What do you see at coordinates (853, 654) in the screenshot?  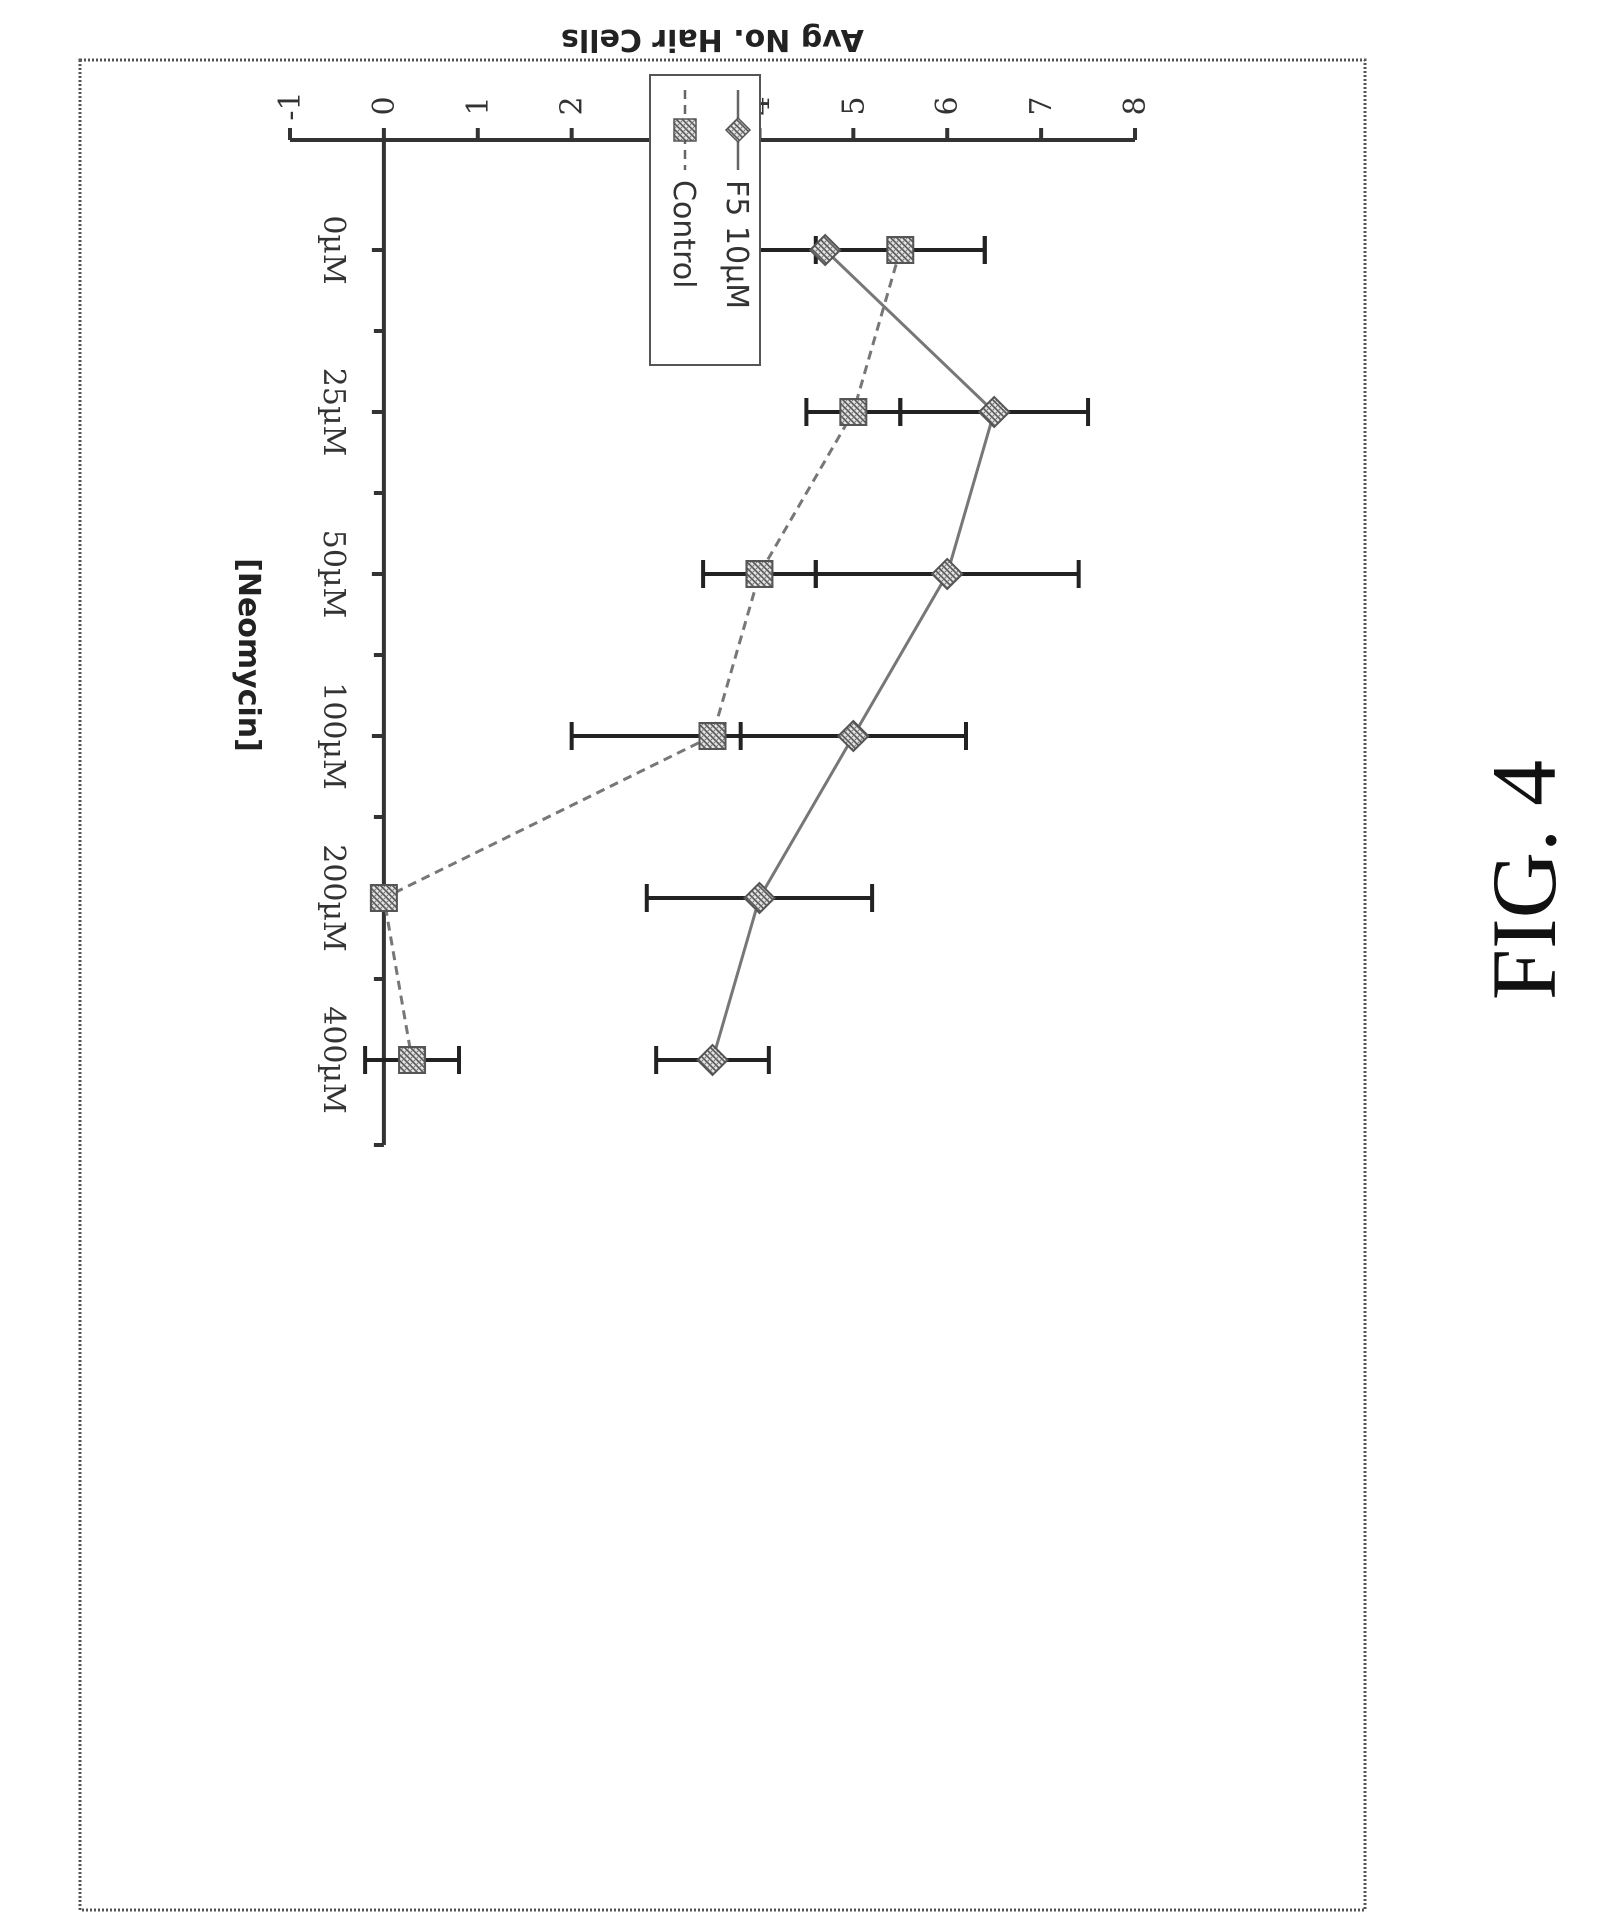 I see `series-line-f5` at bounding box center [853, 654].